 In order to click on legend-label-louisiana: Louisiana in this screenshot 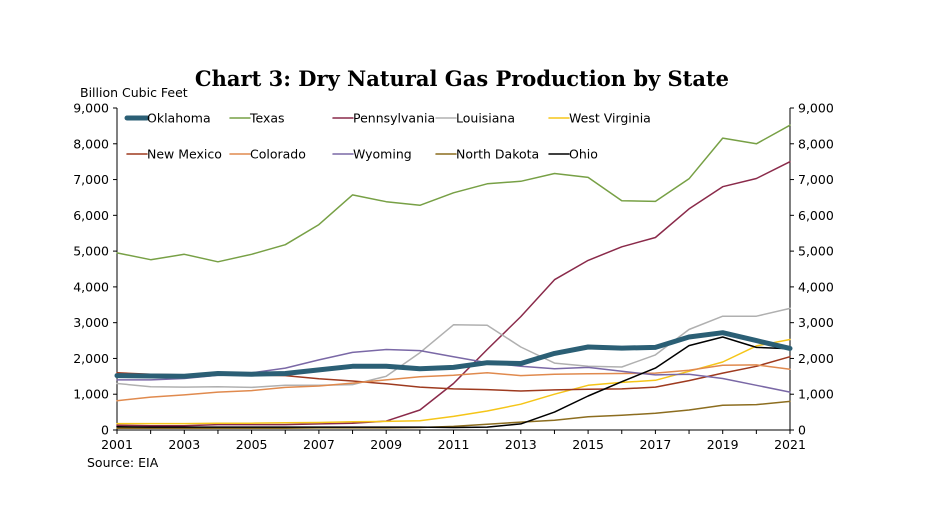, I will do `click(485, 118)`.